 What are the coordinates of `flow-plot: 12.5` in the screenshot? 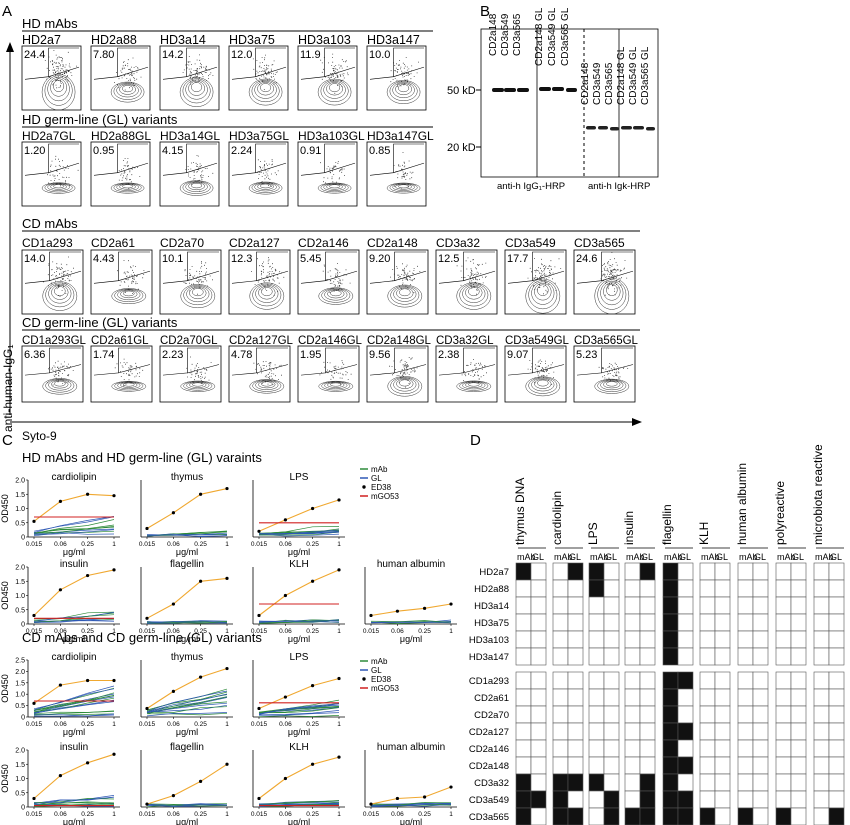 It's located at (466, 282).